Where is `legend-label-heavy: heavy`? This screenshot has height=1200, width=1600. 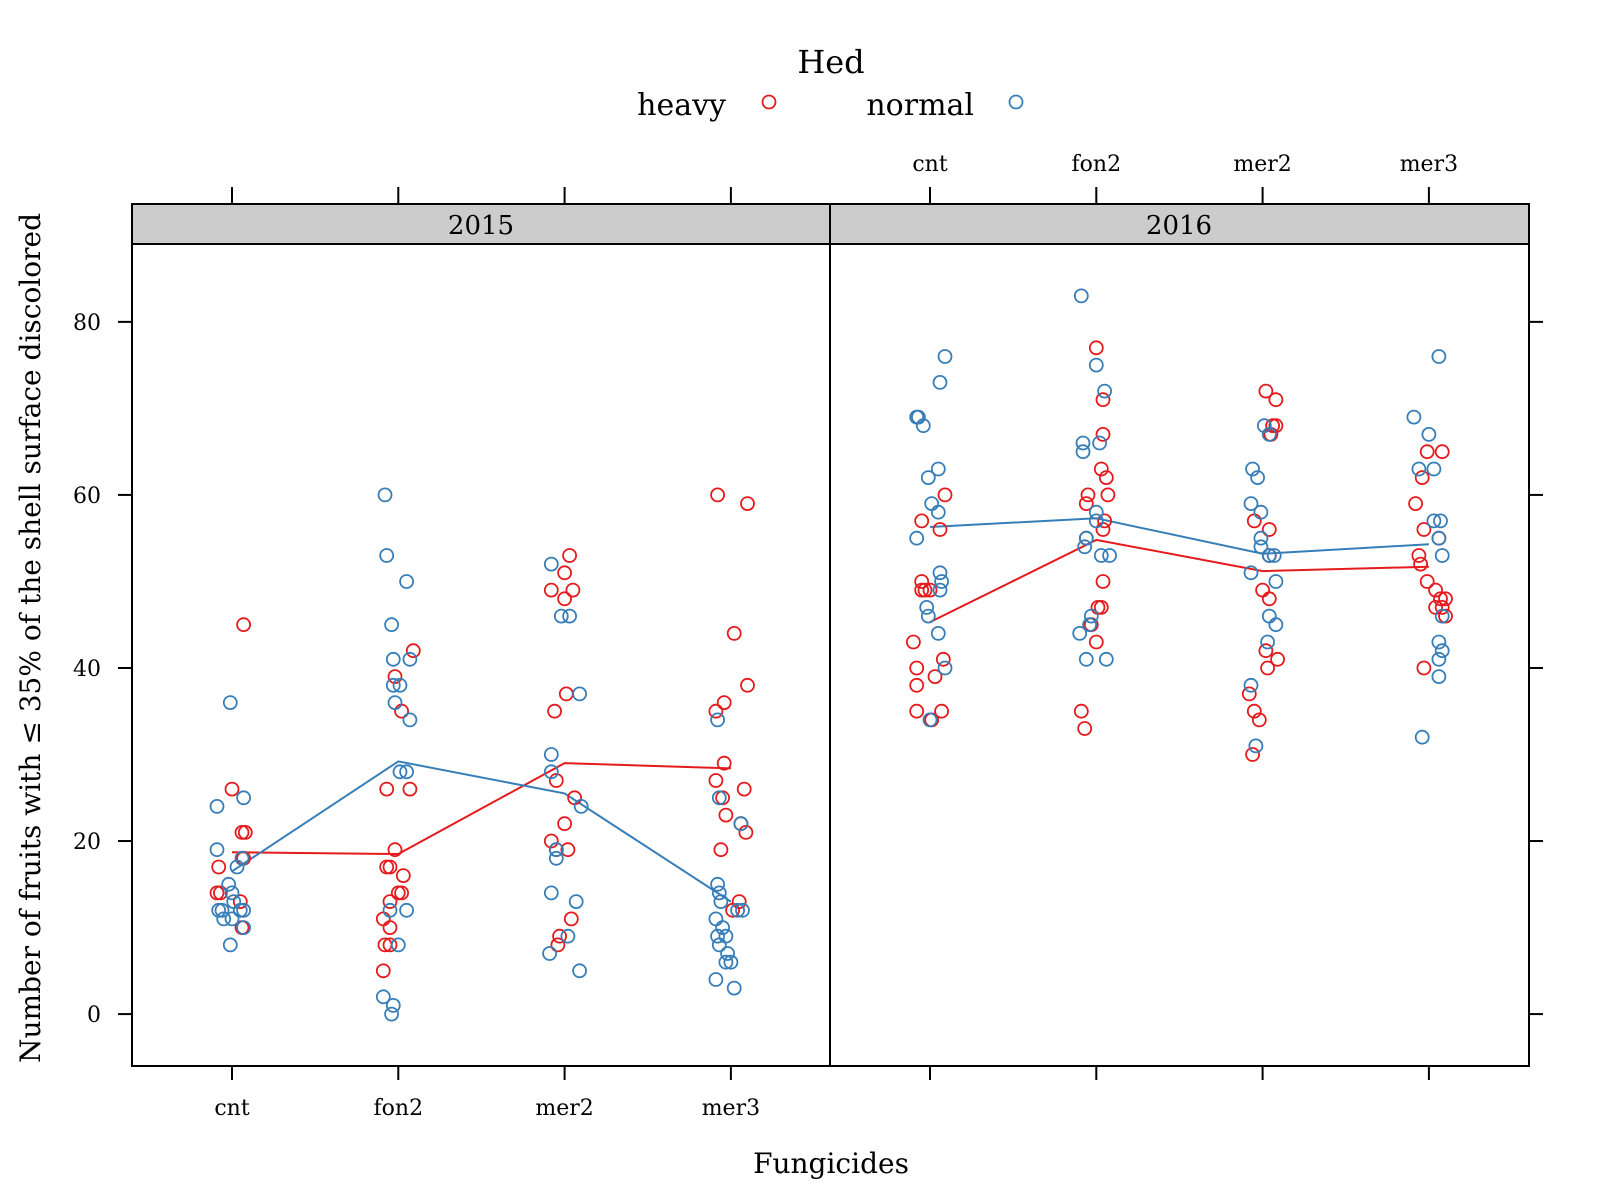 legend-label-heavy: heavy is located at coordinates (681, 105).